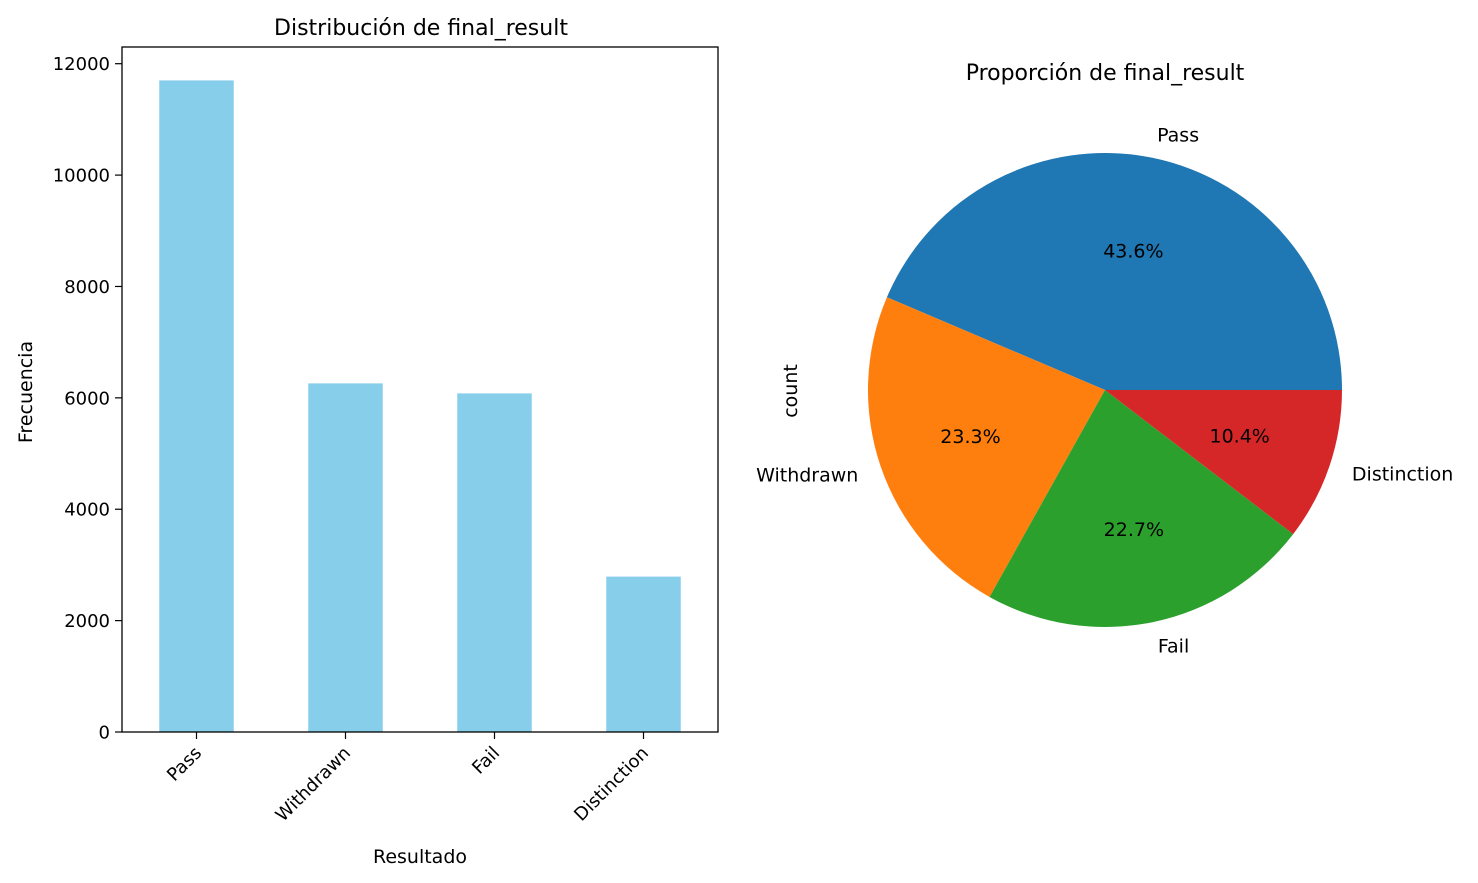 This screenshot has width=1478, height=883. Describe the element at coordinates (26, 392) in the screenshot. I see `y-axis-label: Frecuencia` at that location.